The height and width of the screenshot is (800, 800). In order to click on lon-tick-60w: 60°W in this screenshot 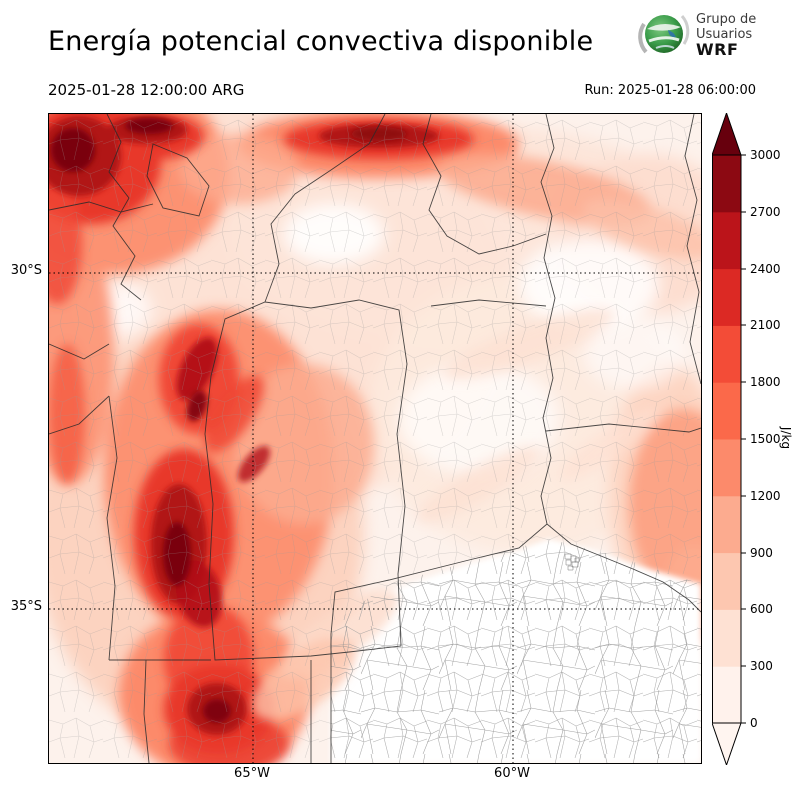, I will do `click(512, 773)`.